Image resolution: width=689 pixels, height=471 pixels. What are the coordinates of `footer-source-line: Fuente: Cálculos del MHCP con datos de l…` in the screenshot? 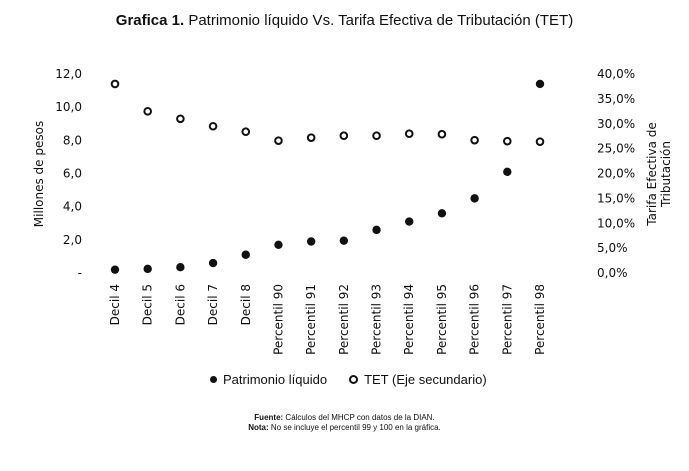 It's located at (344, 418).